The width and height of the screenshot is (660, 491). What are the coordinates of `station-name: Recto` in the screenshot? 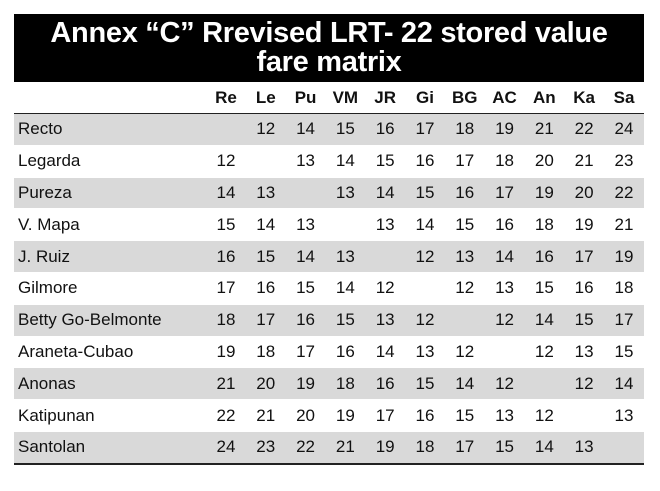 It's located at (110, 129).